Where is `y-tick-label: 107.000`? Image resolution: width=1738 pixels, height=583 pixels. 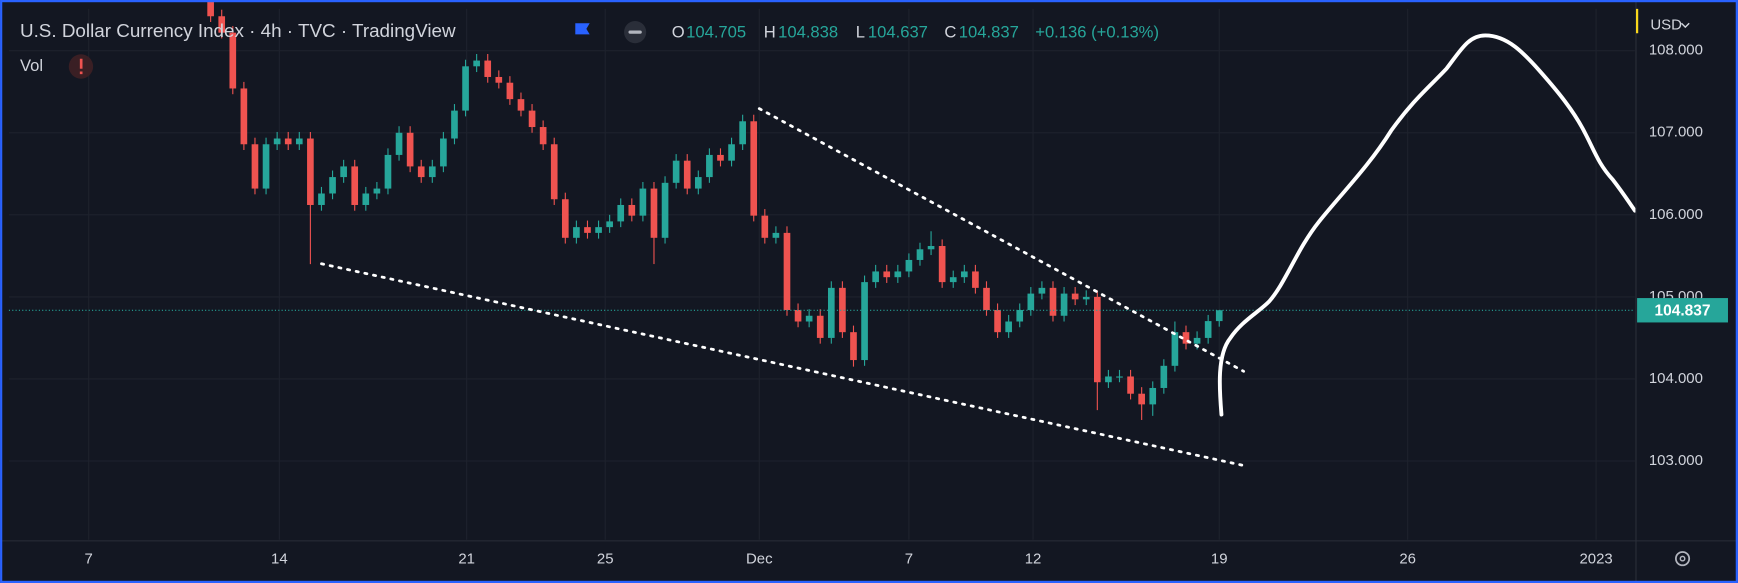
y-tick-label: 107.000 is located at coordinates (1676, 132).